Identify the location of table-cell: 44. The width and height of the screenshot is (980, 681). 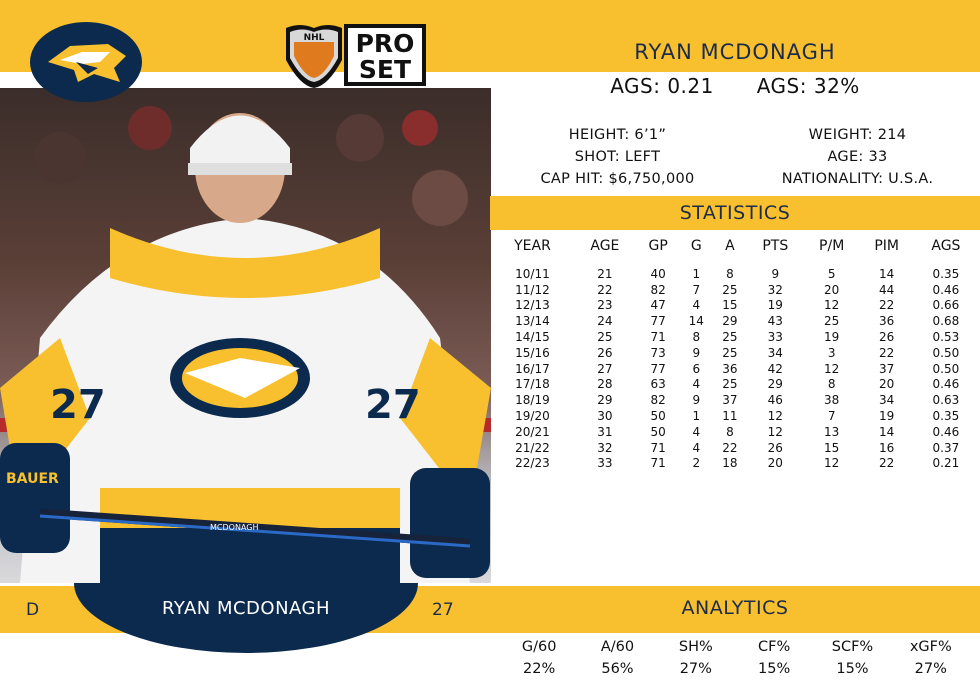
(887, 289).